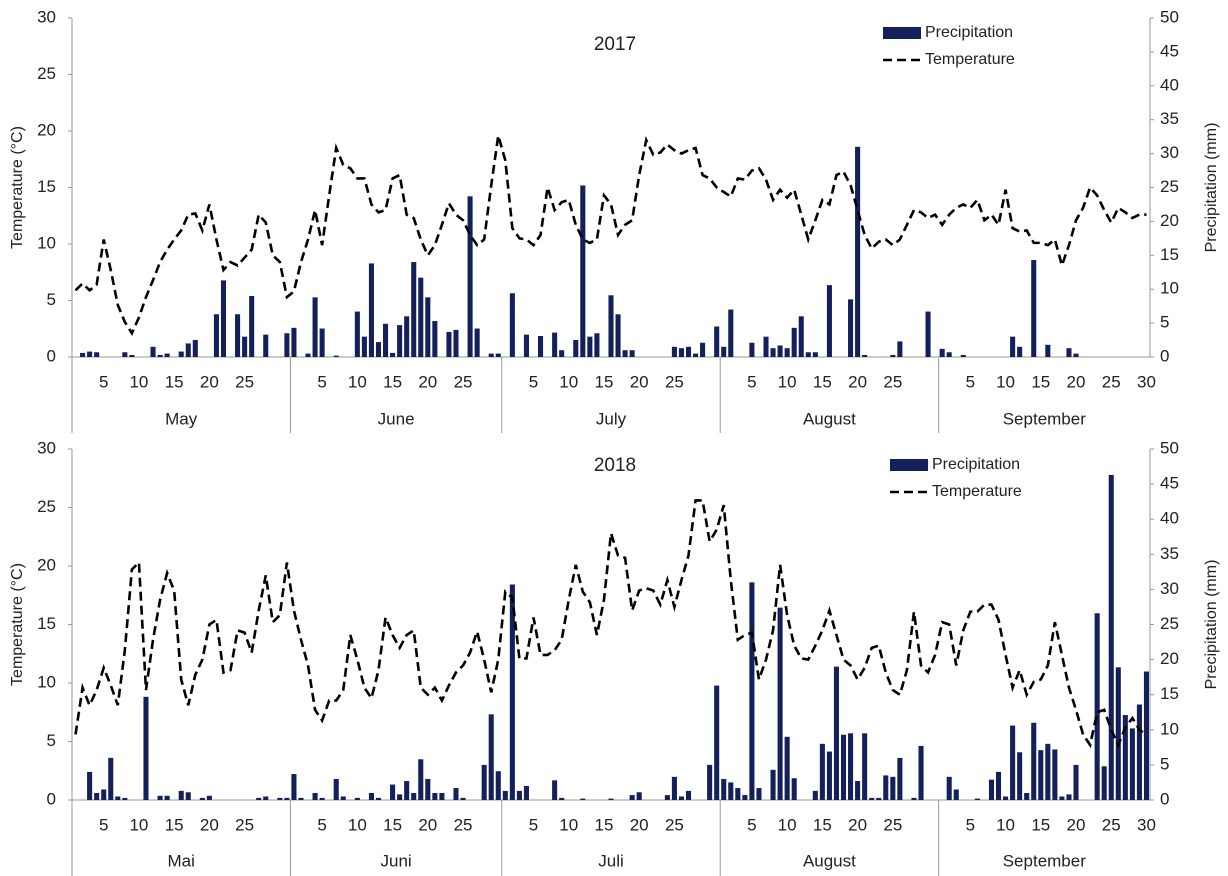  Describe the element at coordinates (17, 624) in the screenshot. I see `y-axis-title: Temperature (°C)` at that location.